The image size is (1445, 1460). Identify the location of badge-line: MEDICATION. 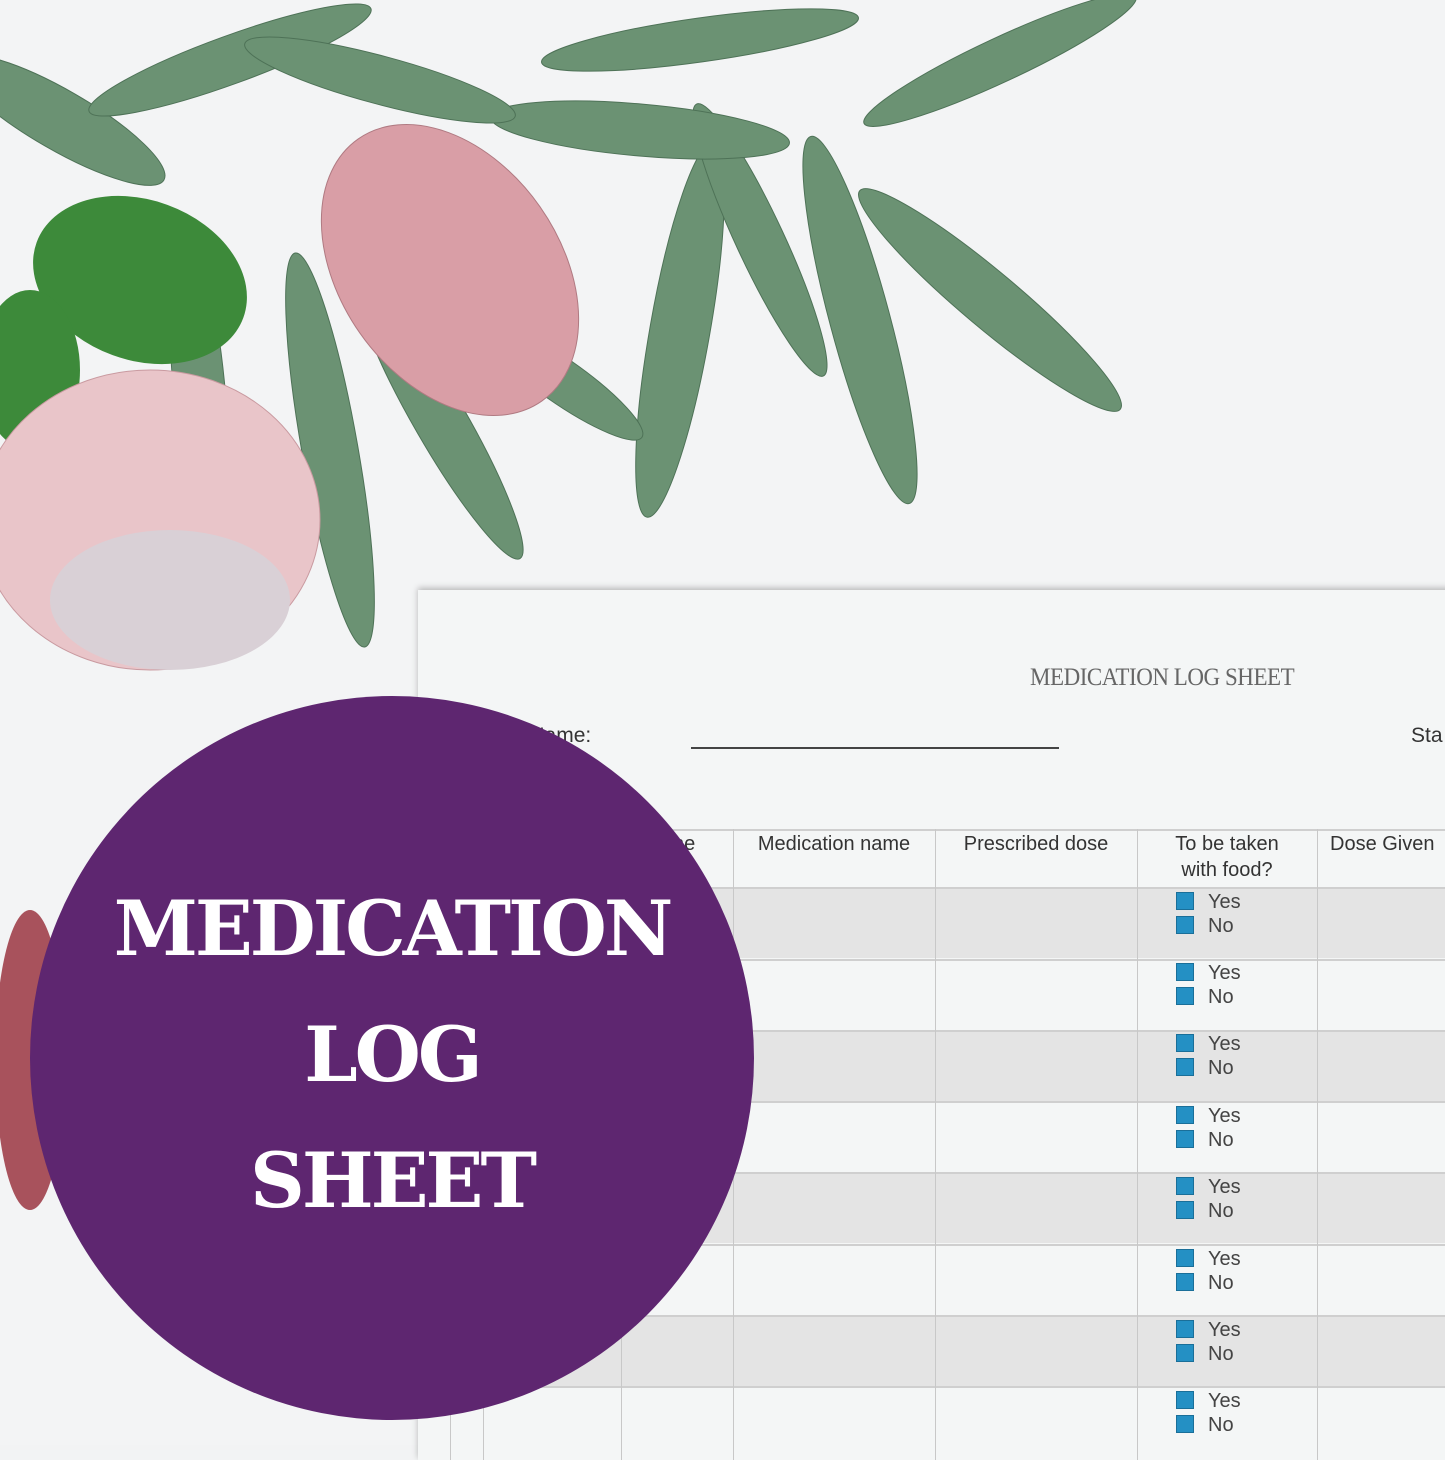
(393, 928).